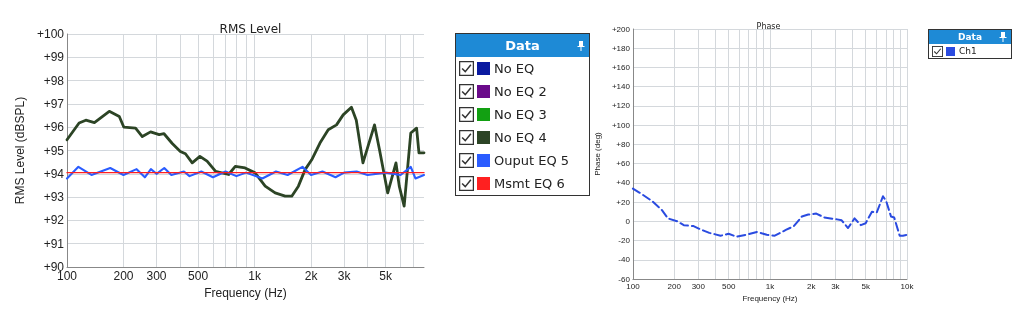 This screenshot has width=1024, height=320. I want to click on chart-title: Phase, so click(768, 26).